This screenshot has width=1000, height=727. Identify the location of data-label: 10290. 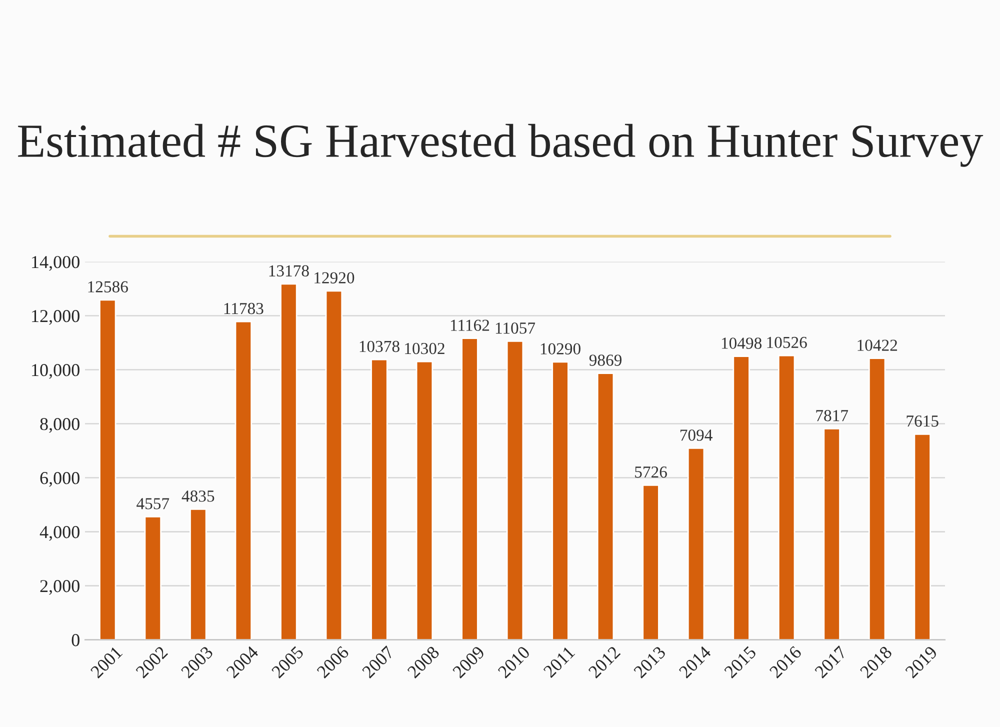
(560, 348).